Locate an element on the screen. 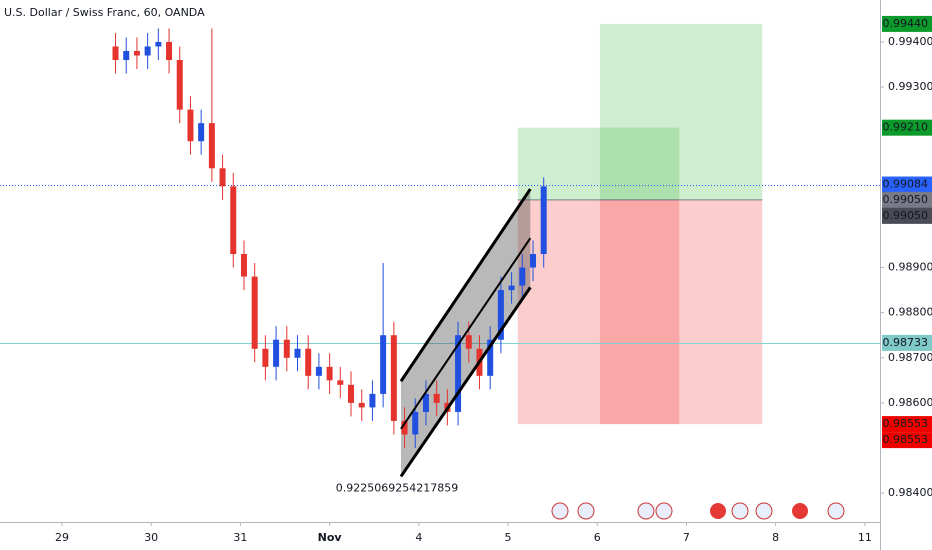  x-tick-label: 29 is located at coordinates (62, 537).